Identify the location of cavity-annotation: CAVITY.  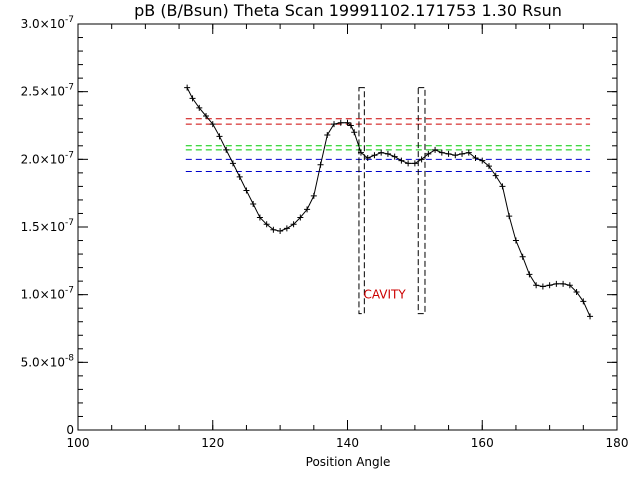
(384, 295).